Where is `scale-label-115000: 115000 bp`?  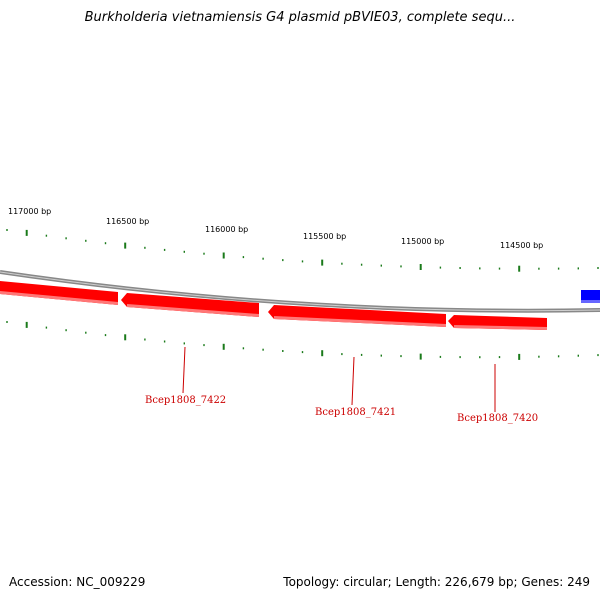
scale-label-115000: 115000 bp is located at coordinates (422, 241).